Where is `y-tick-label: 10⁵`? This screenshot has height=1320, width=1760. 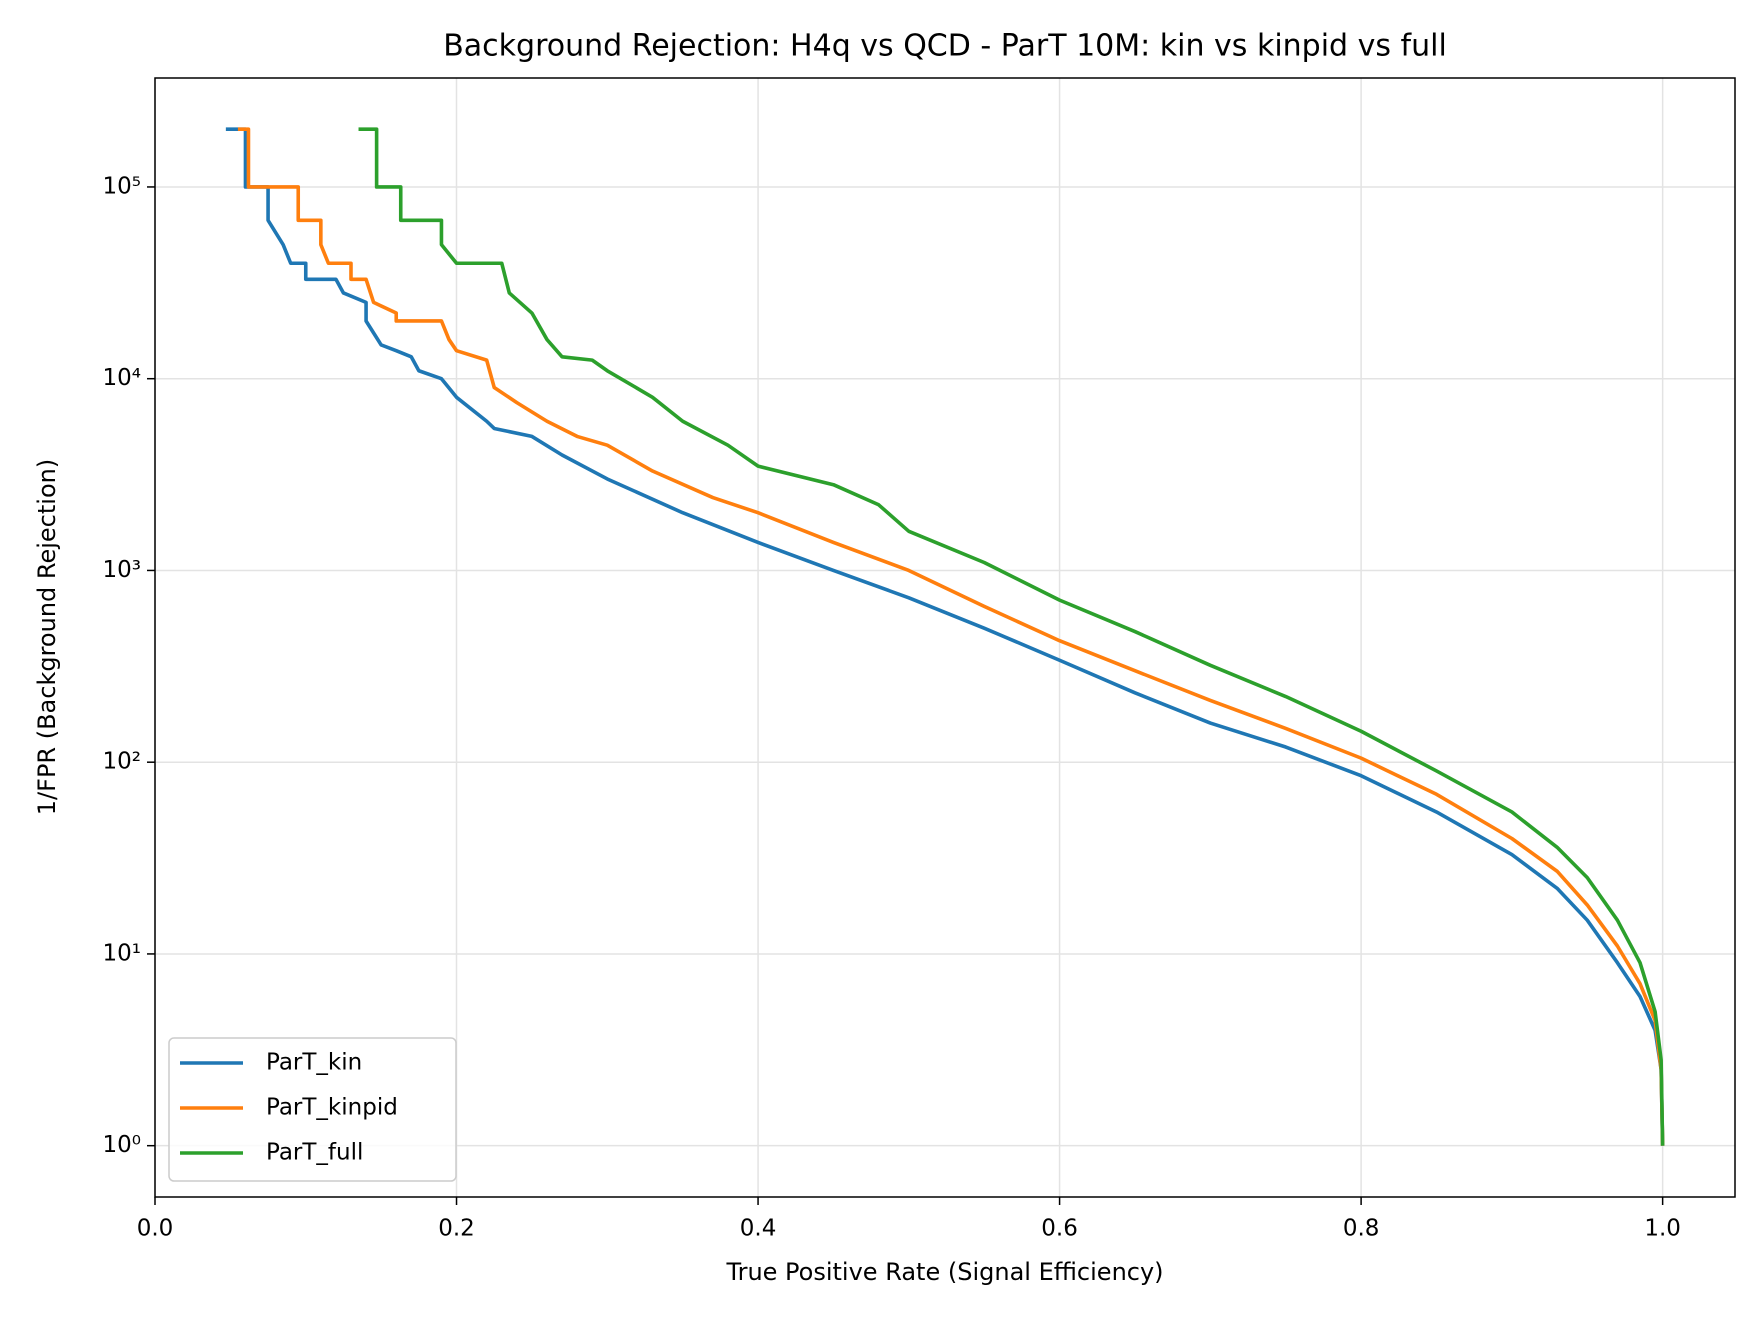
y-tick-label: 10⁵ is located at coordinates (122, 186).